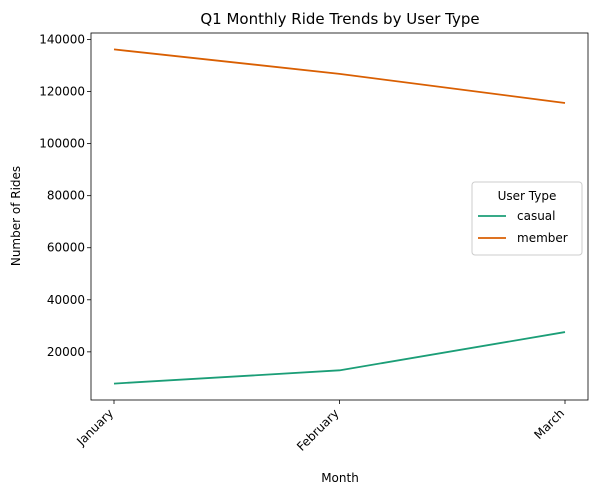 The image size is (597, 498). Describe the element at coordinates (66, 352) in the screenshot. I see `y-tick-label: 20000` at that location.